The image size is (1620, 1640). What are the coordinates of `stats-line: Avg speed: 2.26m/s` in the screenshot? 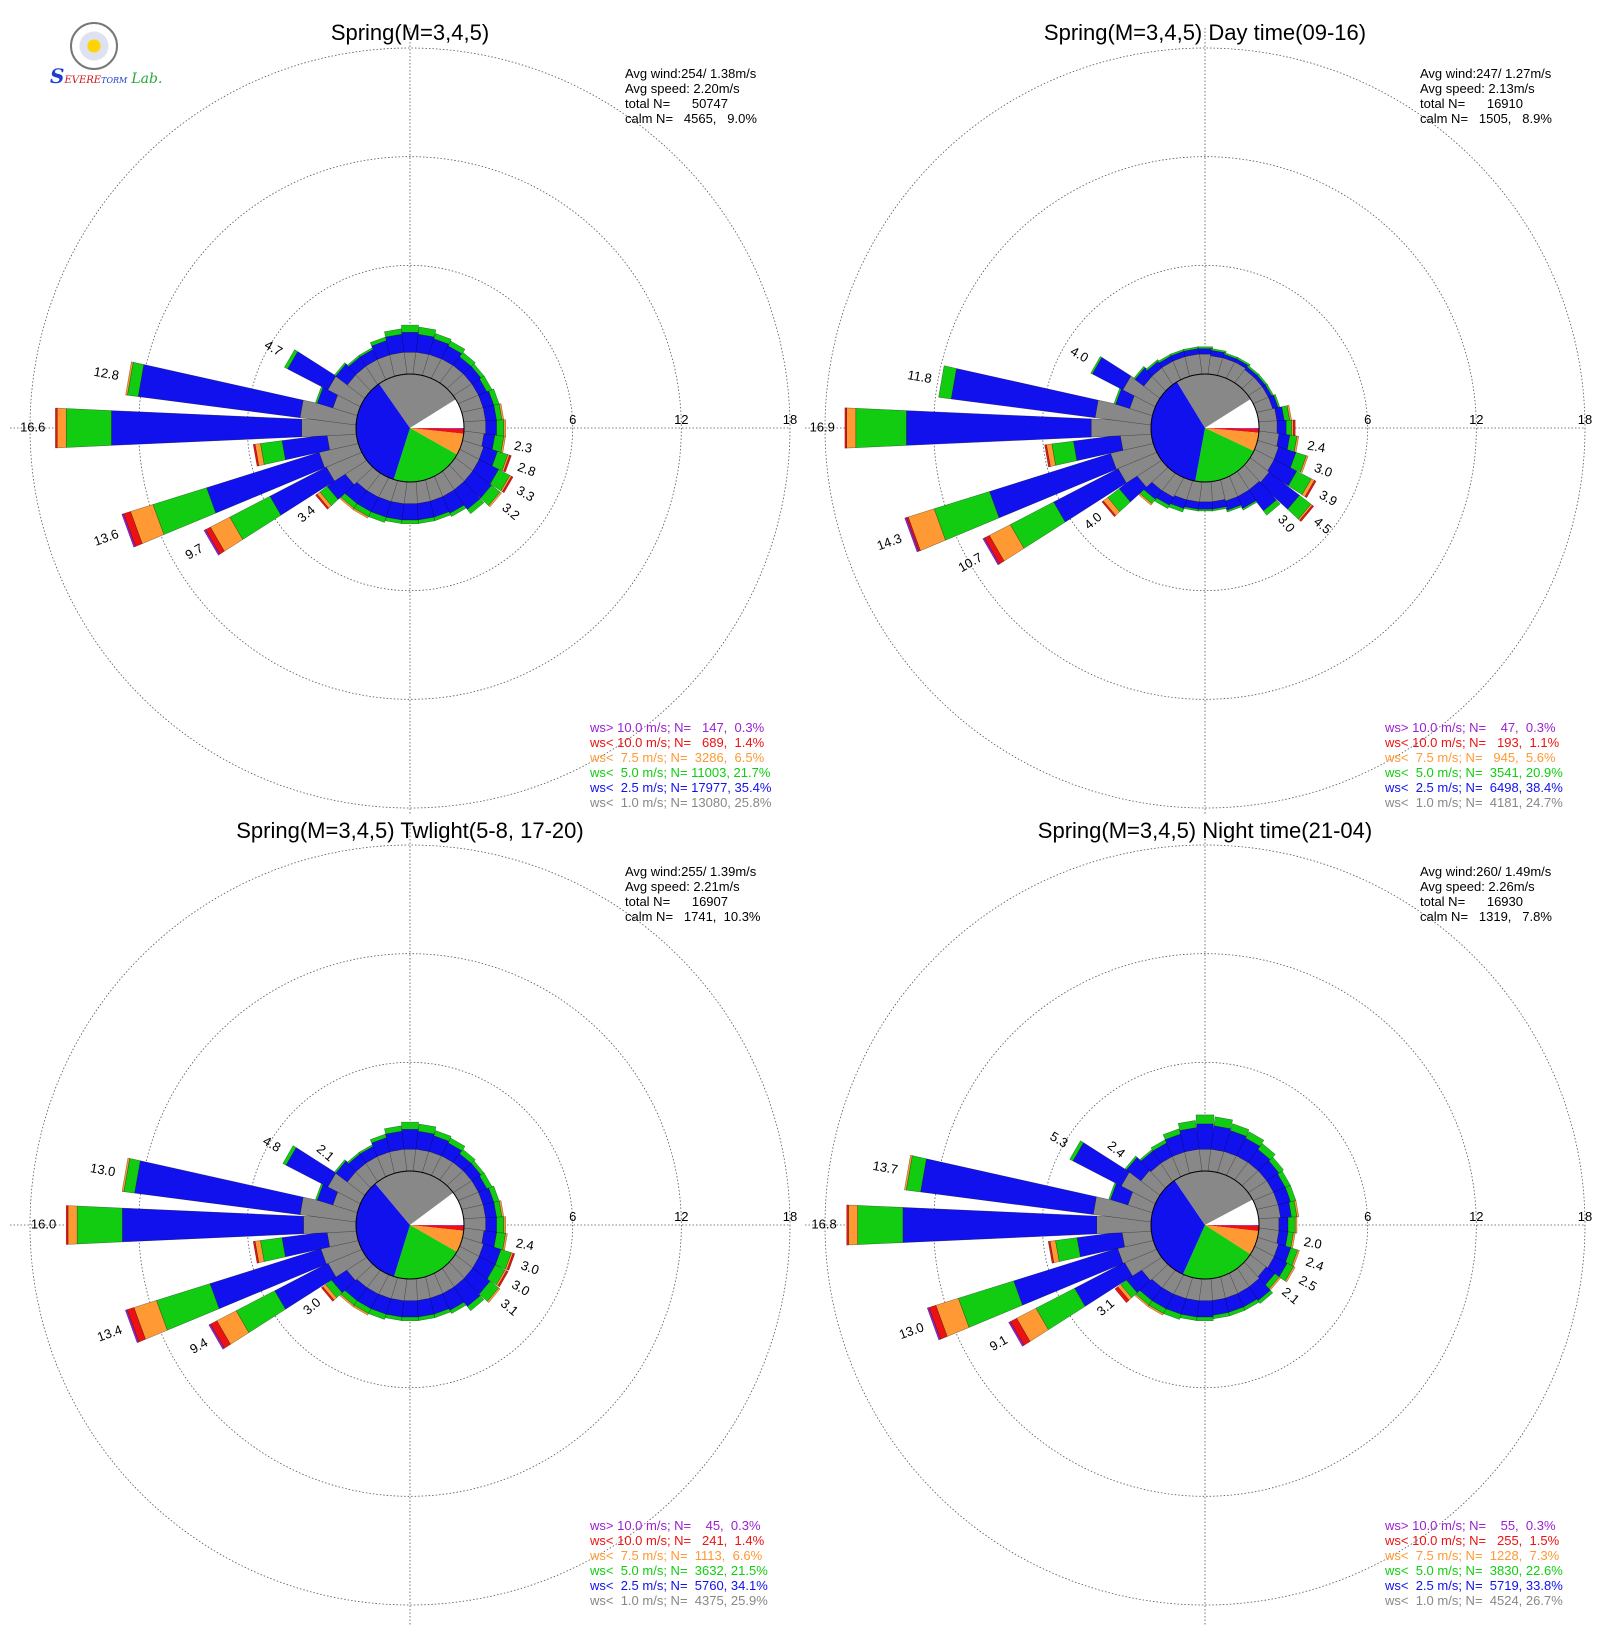 It's located at (1477, 886).